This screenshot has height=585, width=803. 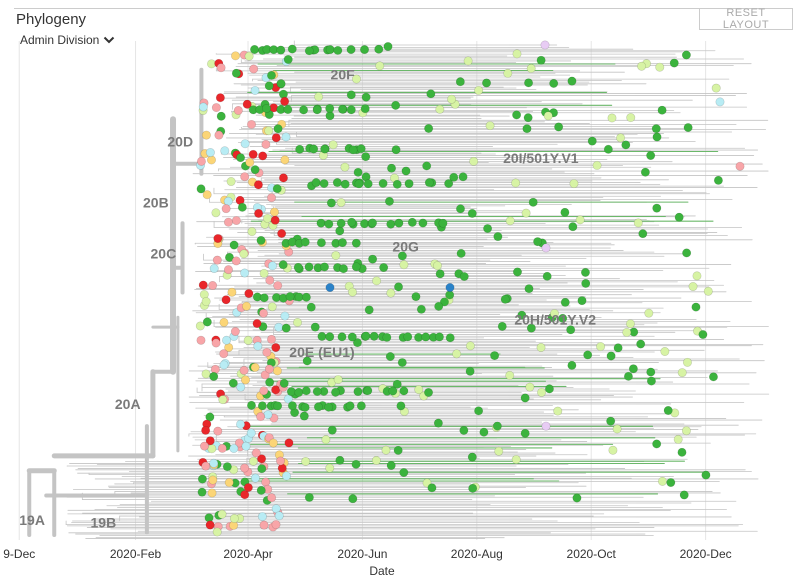 What do you see at coordinates (746, 19) in the screenshot?
I see `reset-layout-button: RESET LAYOUT` at bounding box center [746, 19].